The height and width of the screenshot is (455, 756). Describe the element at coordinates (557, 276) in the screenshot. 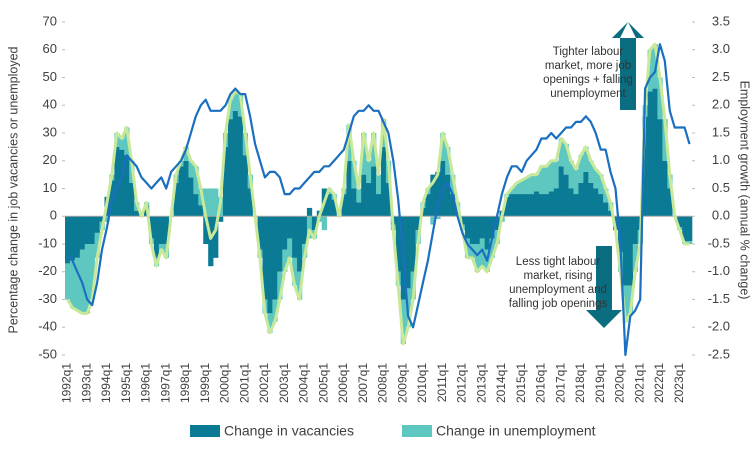

I see `annotation: market, rising` at that location.